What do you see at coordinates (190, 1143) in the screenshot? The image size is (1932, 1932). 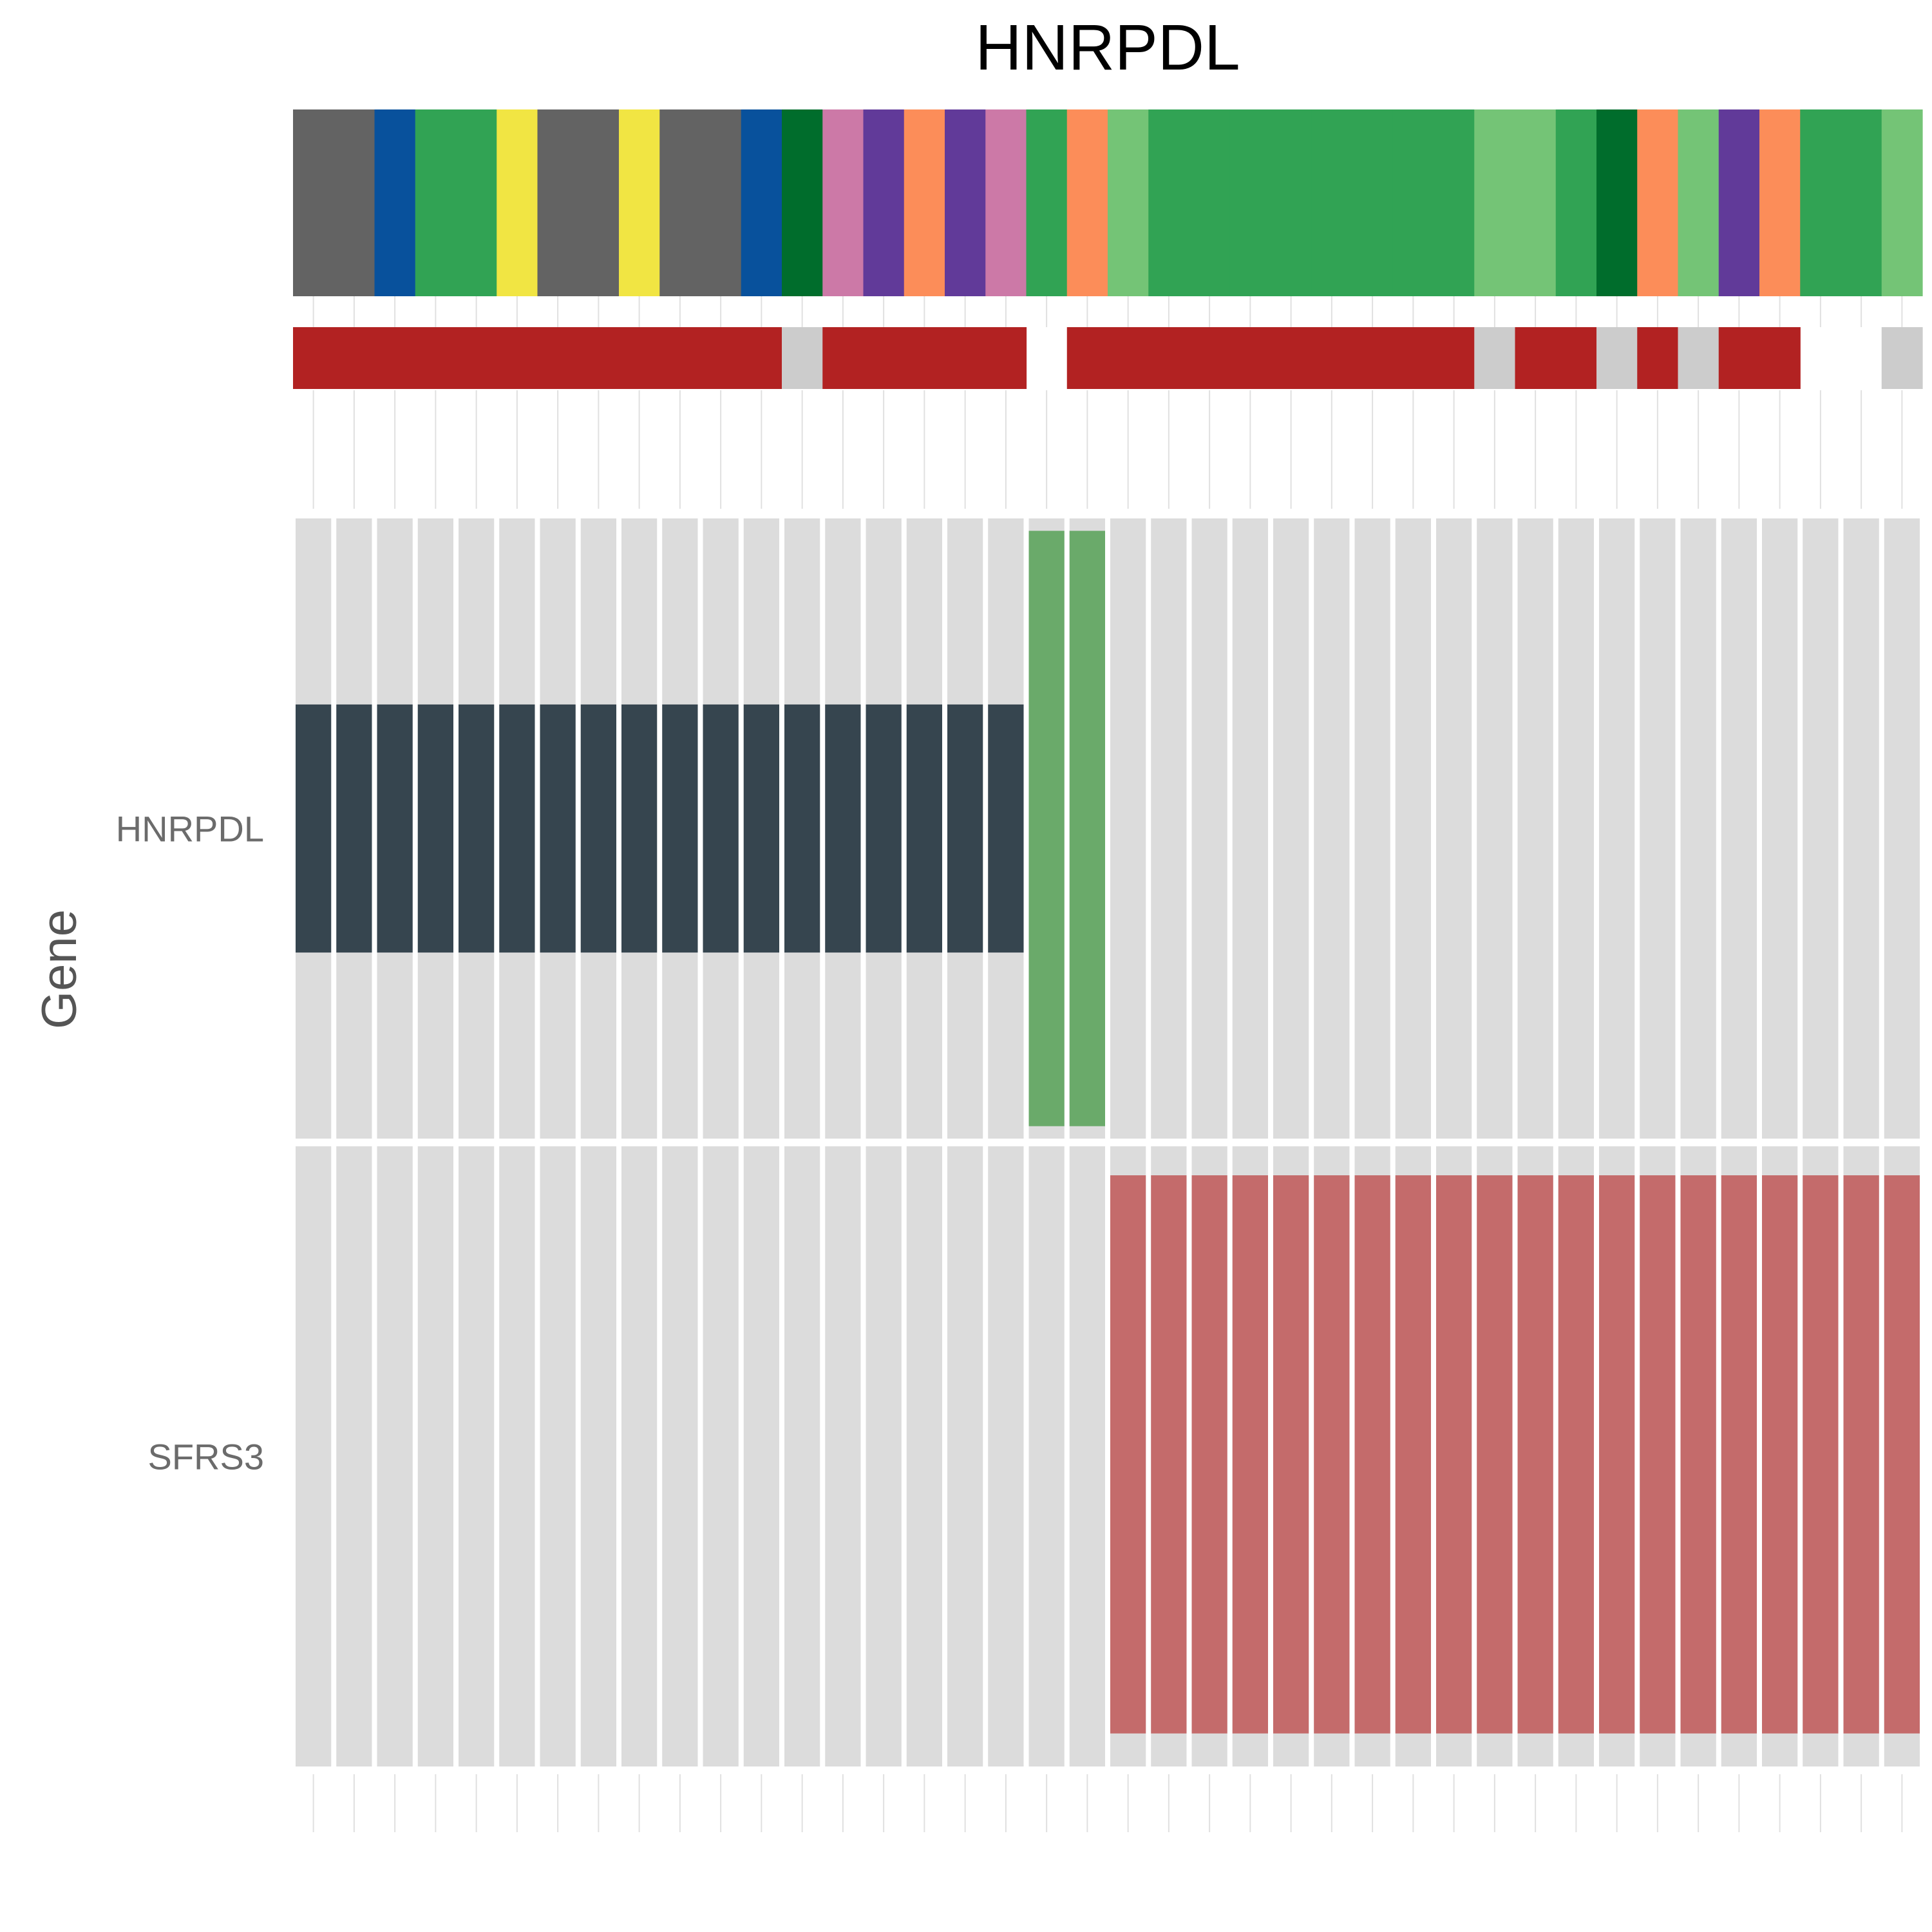 I see `gene-labels: HNRPDL SFRS3` at bounding box center [190, 1143].